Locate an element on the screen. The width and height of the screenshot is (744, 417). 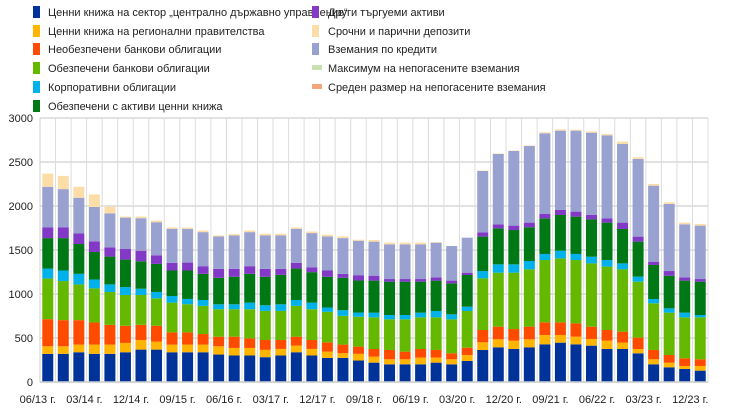
x-tick-label: 06/16 г. is located at coordinates (224, 400).